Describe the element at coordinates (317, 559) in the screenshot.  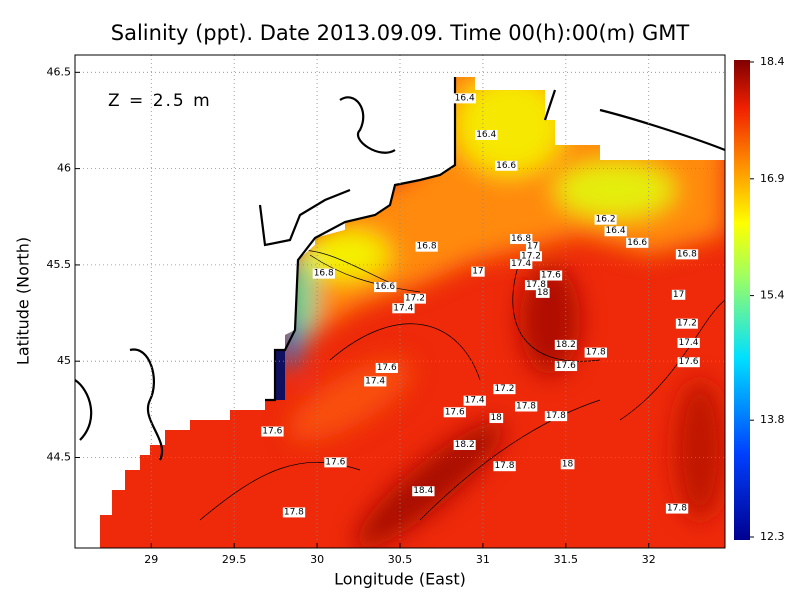
I see `x-tick-label: 30` at that location.